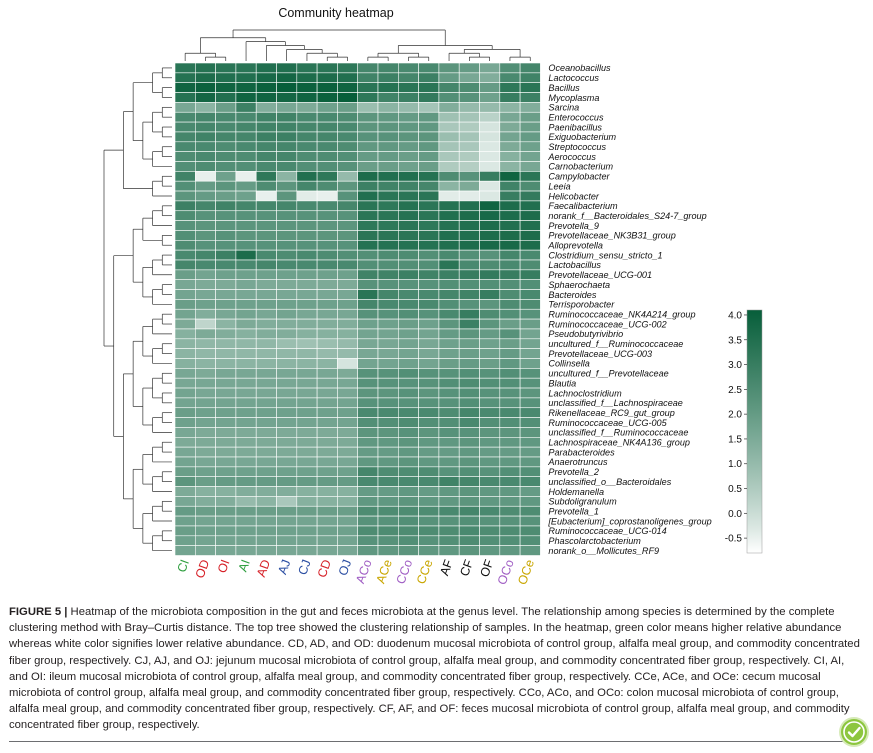 This screenshot has width=873, height=753. What do you see at coordinates (568, 364) in the screenshot?
I see `row-label: Collinsella` at bounding box center [568, 364].